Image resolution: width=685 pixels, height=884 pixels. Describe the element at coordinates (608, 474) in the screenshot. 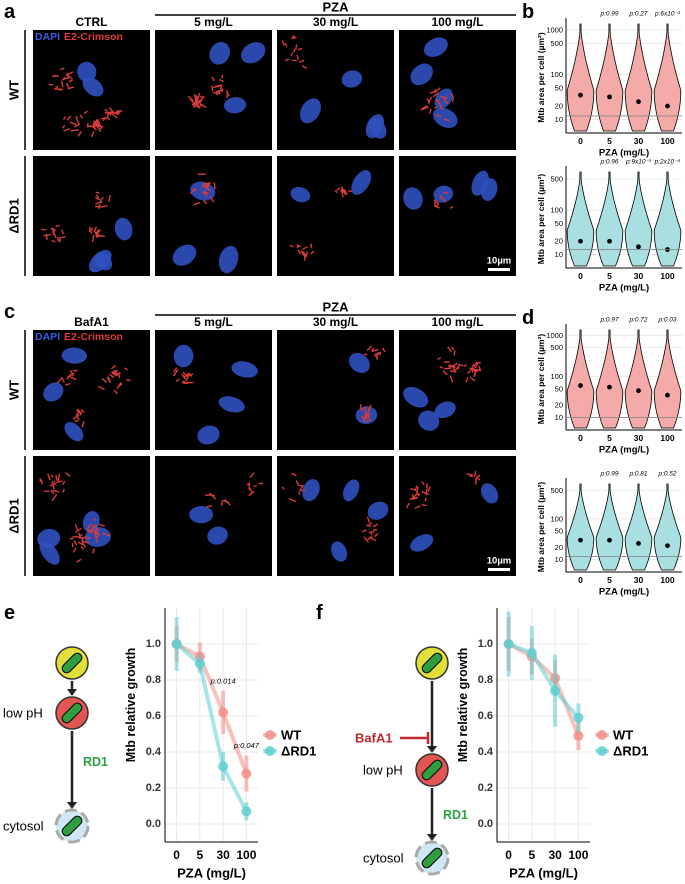

I see `p-value: p:0.99` at that location.